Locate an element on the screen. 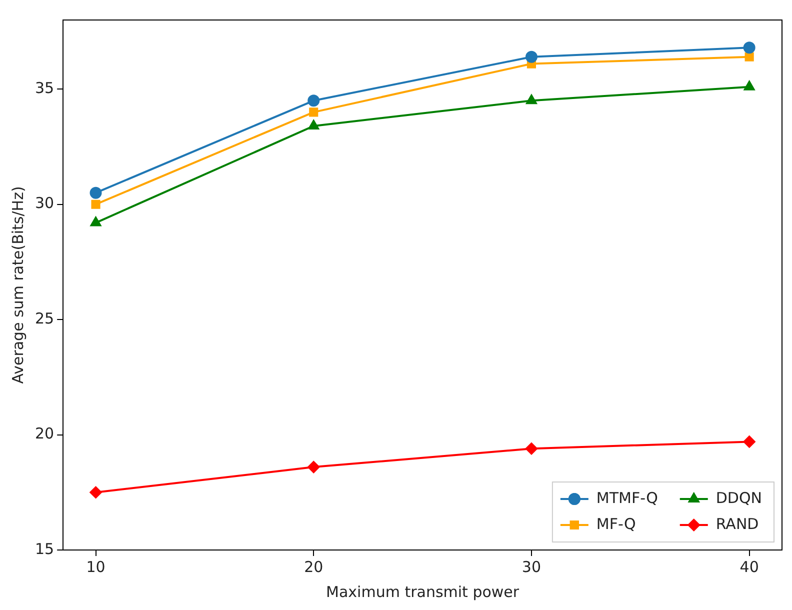 This screenshot has width=792, height=610. y-tick-label: 15 is located at coordinates (44, 549).